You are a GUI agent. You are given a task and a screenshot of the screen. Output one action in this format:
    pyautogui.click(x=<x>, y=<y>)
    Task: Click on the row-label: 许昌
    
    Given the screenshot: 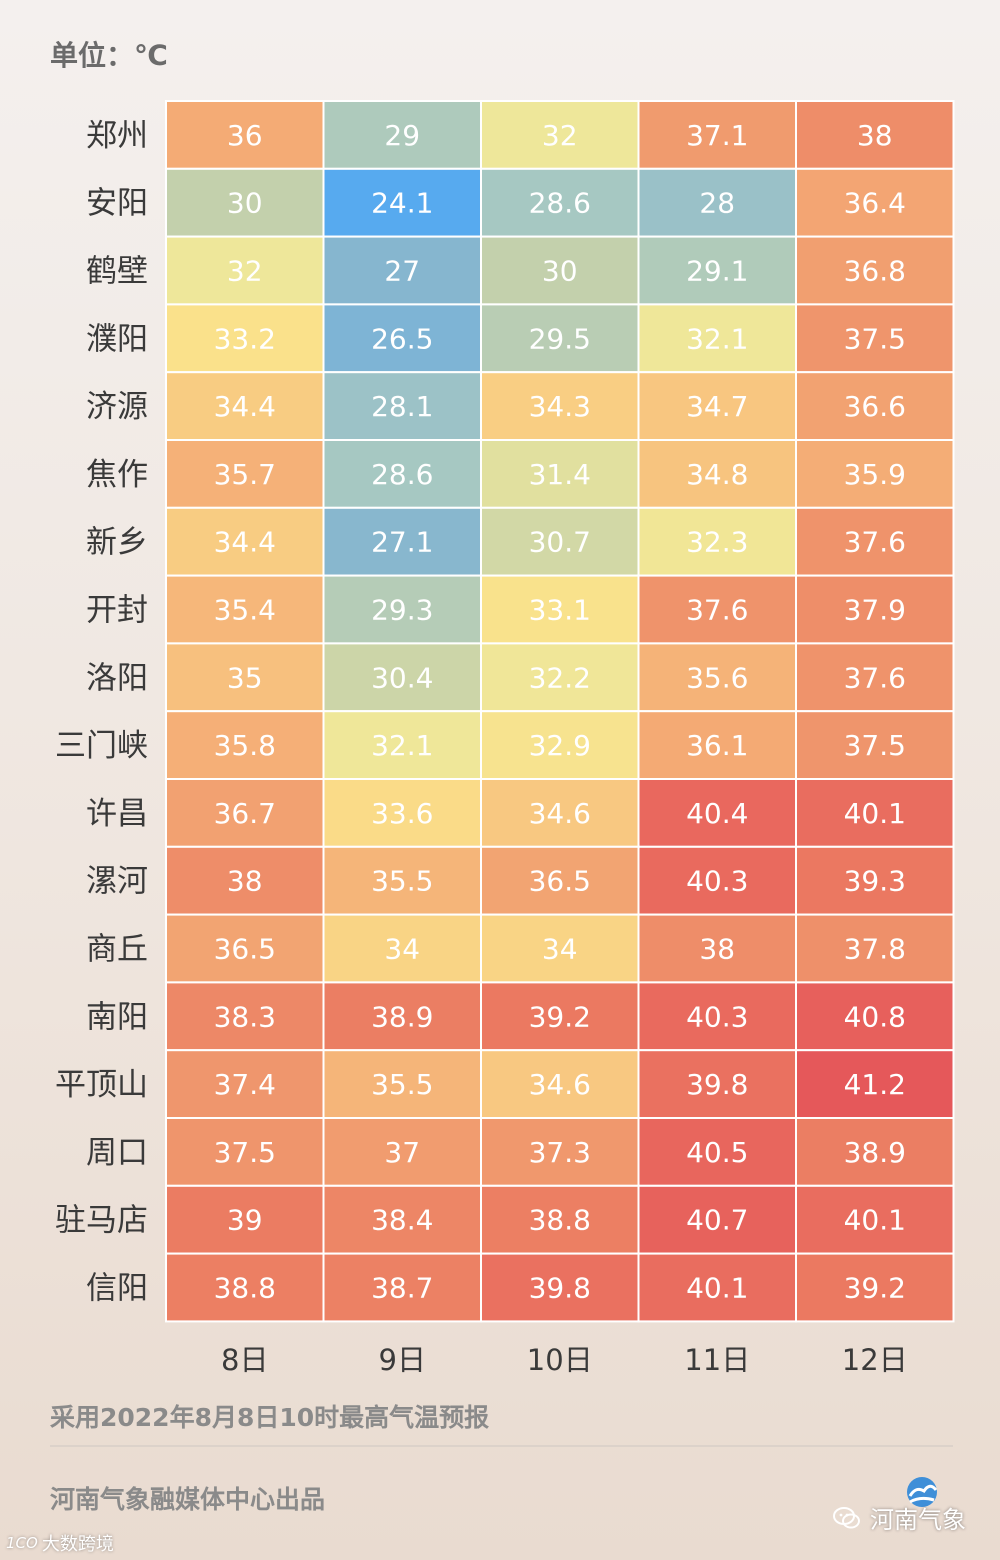 What is the action you would take?
    pyautogui.click(x=117, y=814)
    